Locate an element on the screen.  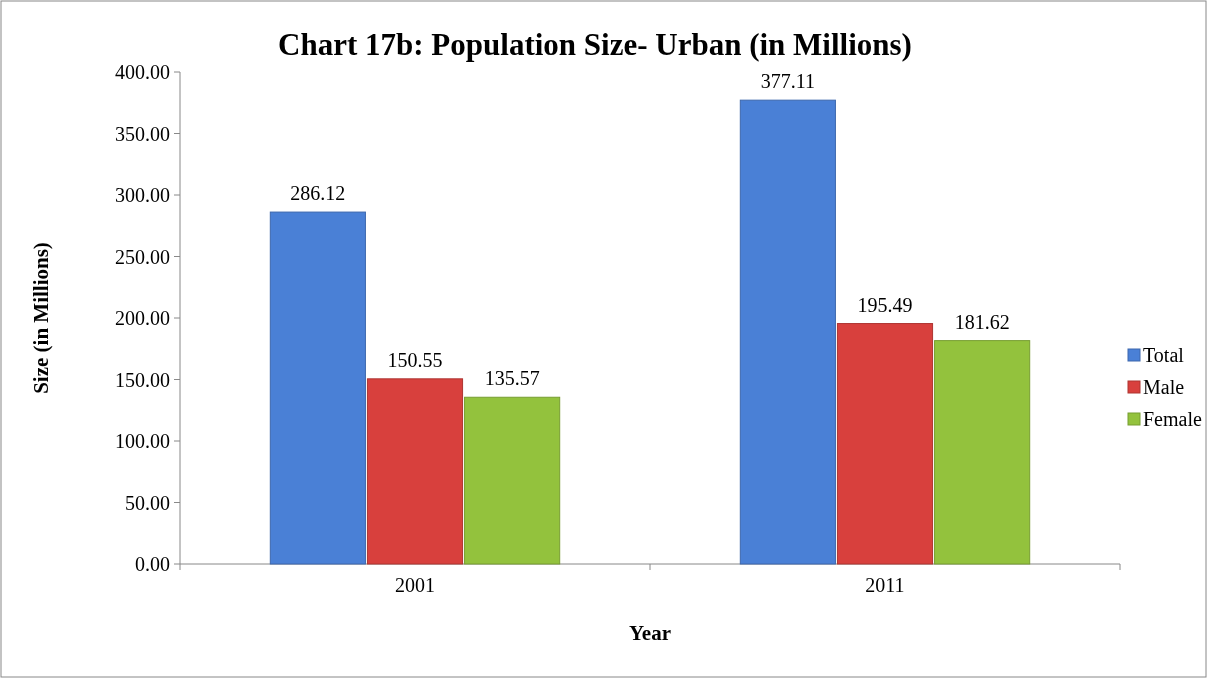
data-label: 377.11 is located at coordinates (787, 81).